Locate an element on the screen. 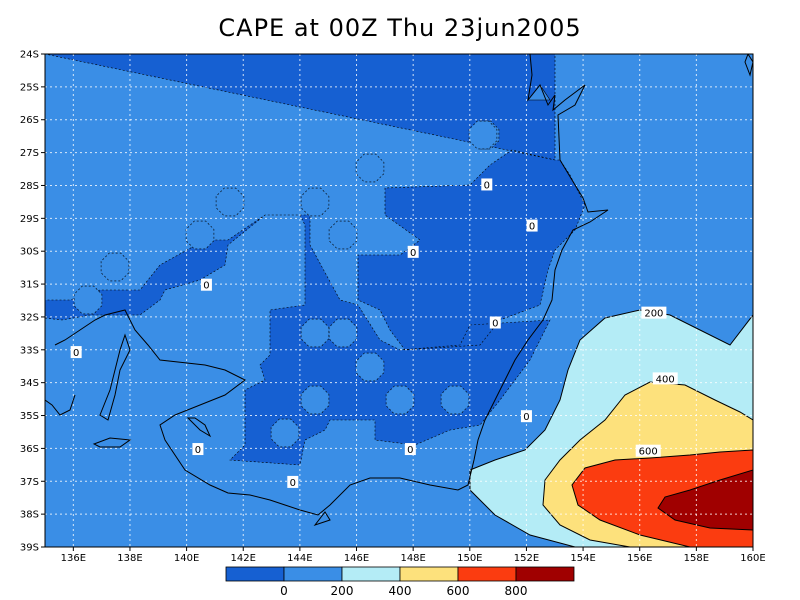 The height and width of the screenshot is (600, 800). lat-tick-label: 29S is located at coordinates (29, 219).